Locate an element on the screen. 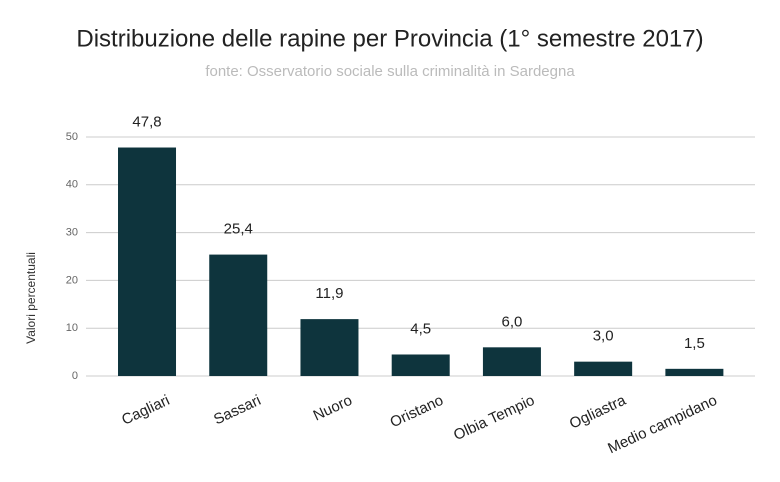  x-tick-label: Olbia Tempio is located at coordinates (494, 418).